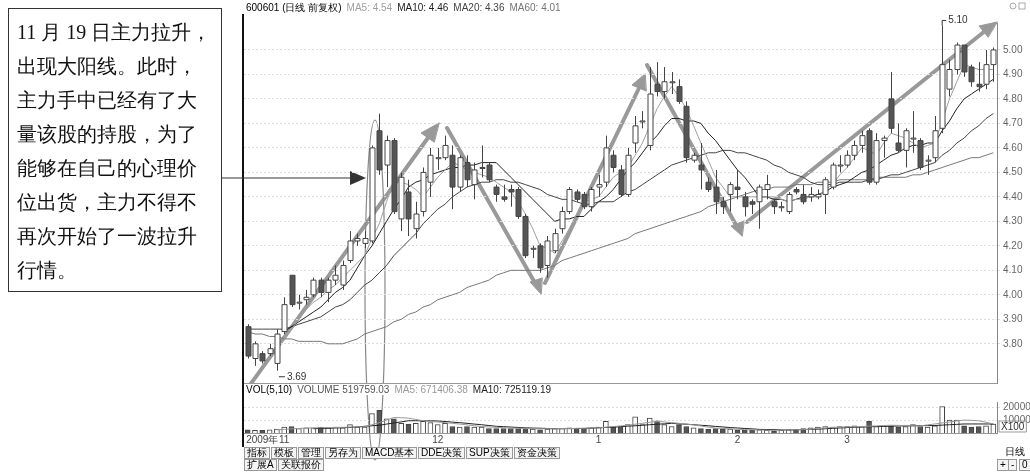 The image size is (1030, 472). What do you see at coordinates (1013, 123) in the screenshot?
I see `y-tick-label: 4.70` at bounding box center [1013, 123].